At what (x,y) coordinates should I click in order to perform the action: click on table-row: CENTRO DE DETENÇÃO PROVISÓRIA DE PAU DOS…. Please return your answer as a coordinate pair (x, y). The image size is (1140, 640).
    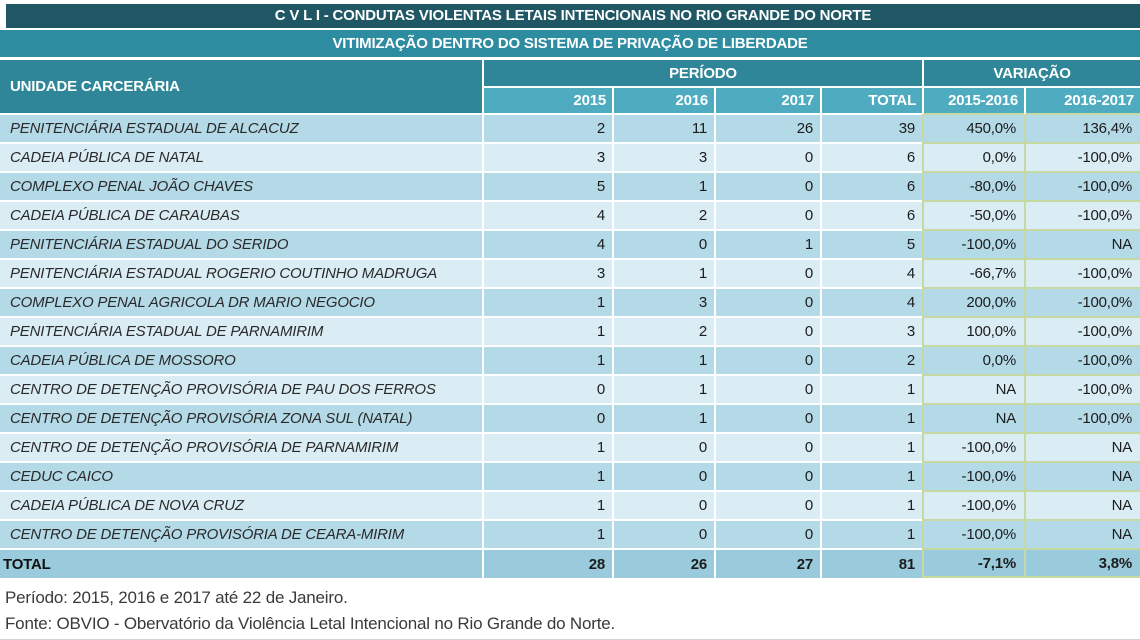
    Looking at the image, I should click on (570, 390).